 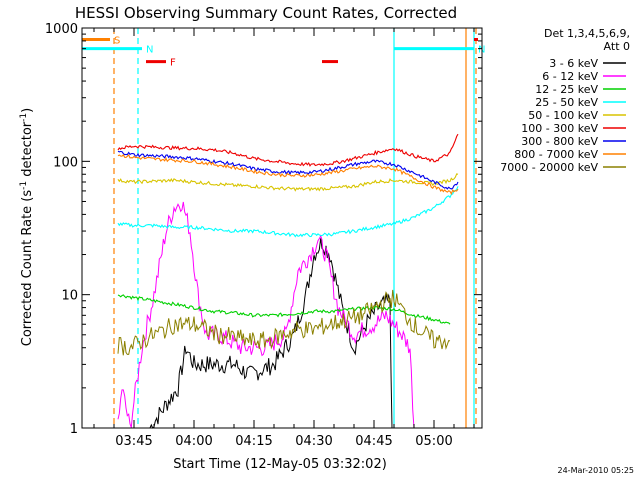 I want to click on legend-label-7: 300 - 800 keV, so click(x=559, y=141).